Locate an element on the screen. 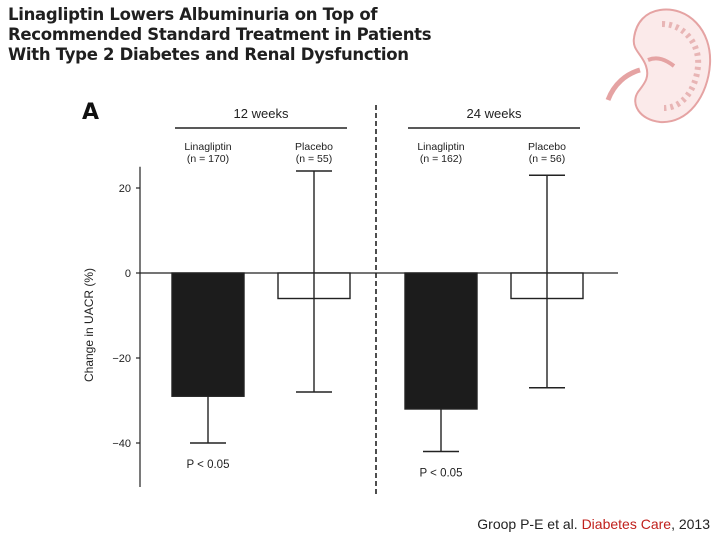  bar-n-label: (n = 56) is located at coordinates (547, 159).